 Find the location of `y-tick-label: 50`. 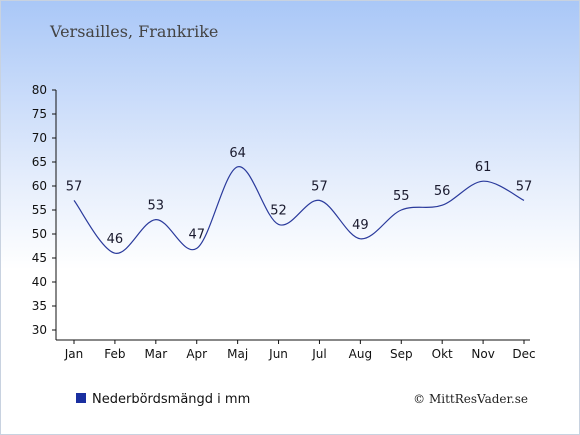

y-tick-label: 50 is located at coordinates (39, 234).